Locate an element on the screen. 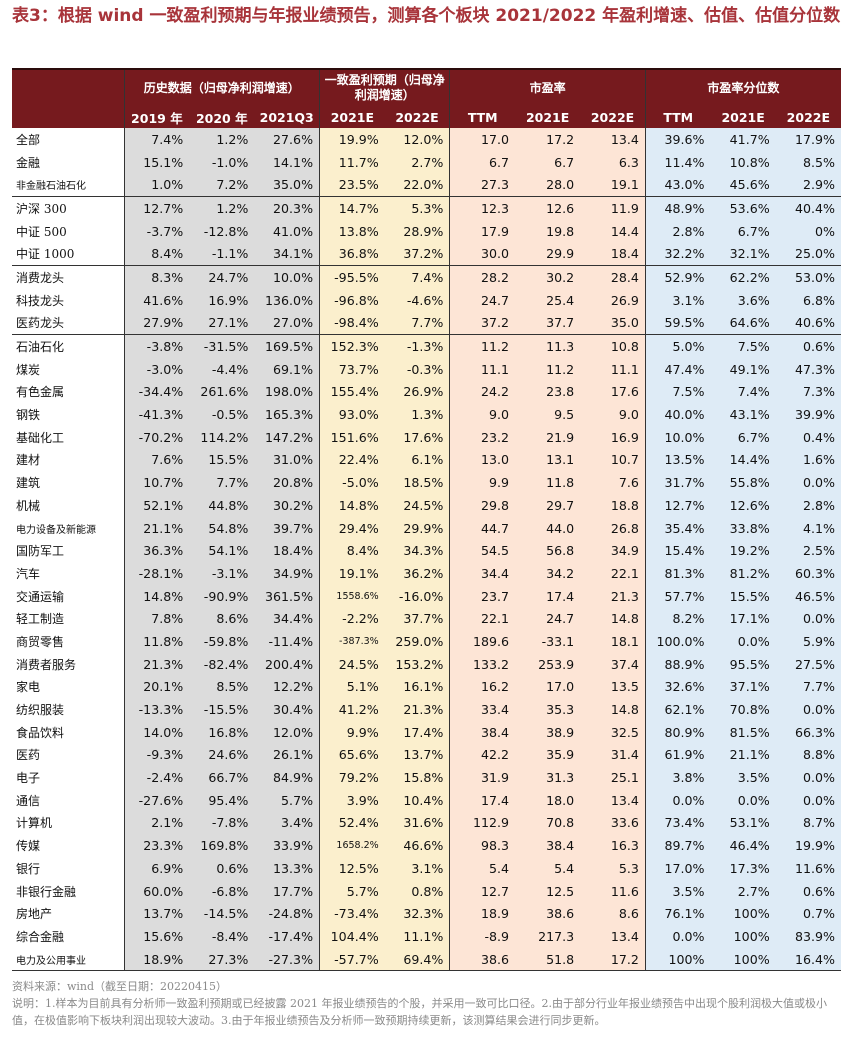 The image size is (852, 1055). table-cell: 2.5% is located at coordinates (808, 551).